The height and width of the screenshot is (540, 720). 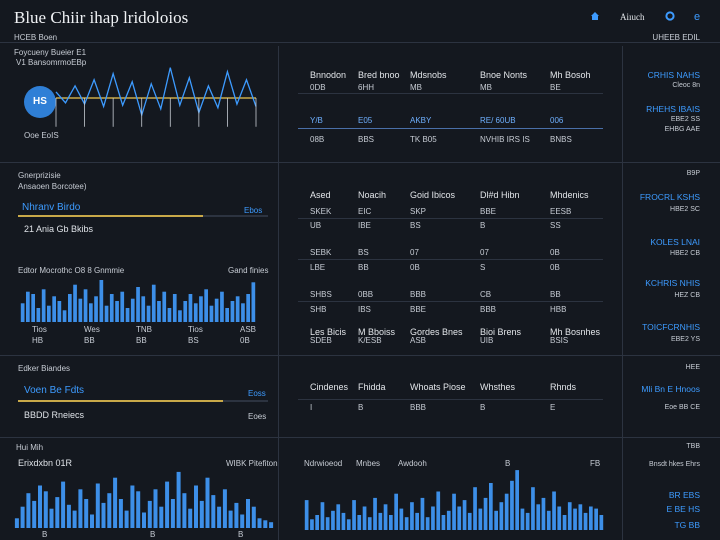 I want to click on badge-label: HS, so click(x=40, y=101).